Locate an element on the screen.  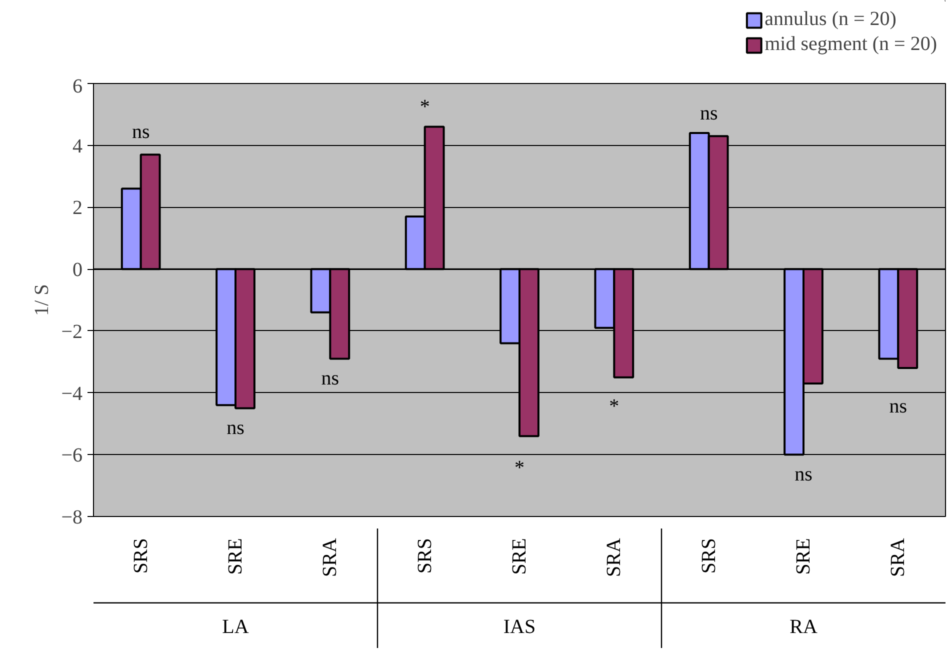
y-tick-label: −2 is located at coordinates (71, 331).